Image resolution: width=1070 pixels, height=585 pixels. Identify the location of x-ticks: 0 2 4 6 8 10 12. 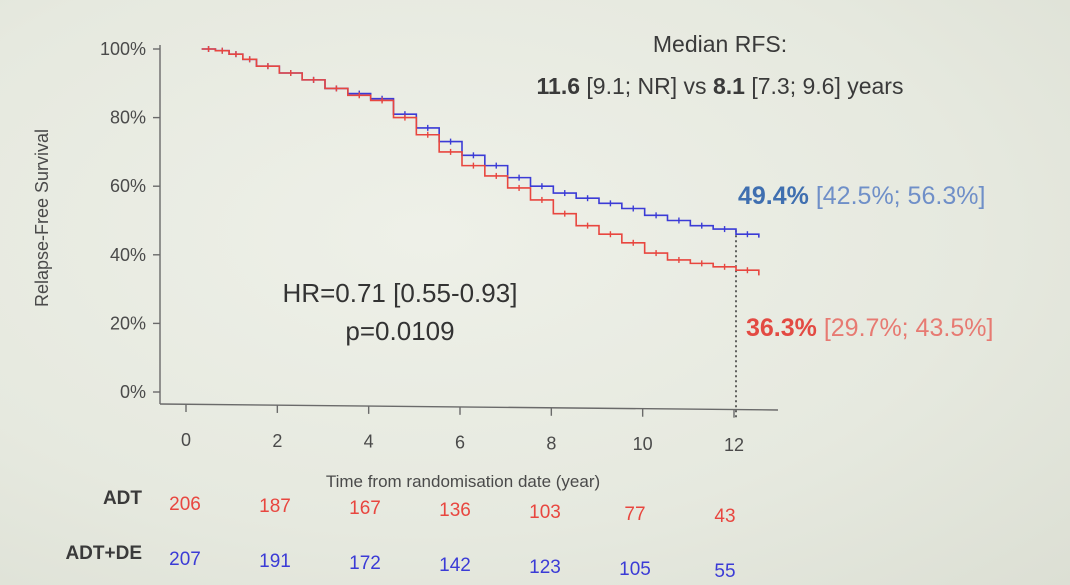
(462, 429).